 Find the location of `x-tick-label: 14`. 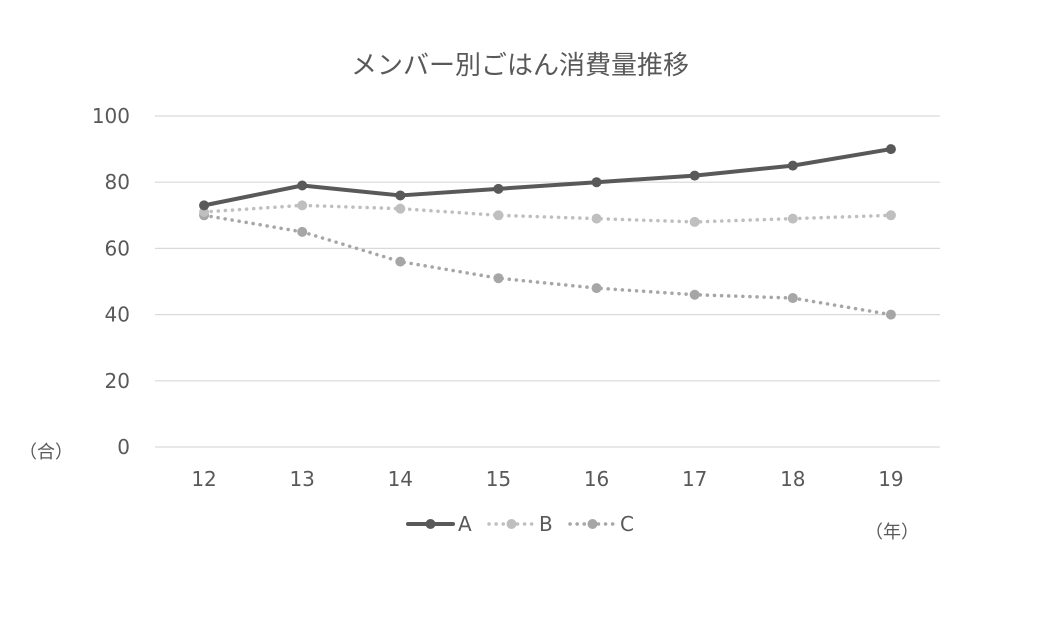

x-tick-label: 14 is located at coordinates (400, 479).